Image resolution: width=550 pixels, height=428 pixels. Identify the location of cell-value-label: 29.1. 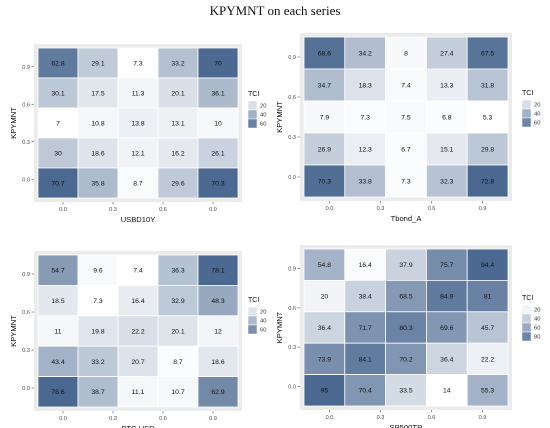
(97, 63).